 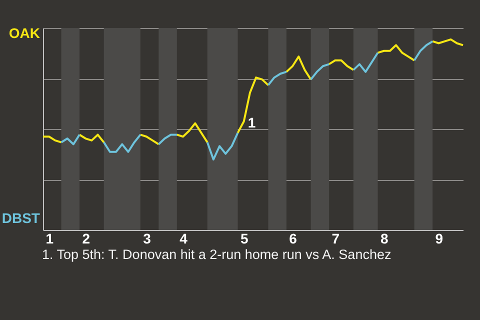 I want to click on text: DBST, so click(x=21, y=218).